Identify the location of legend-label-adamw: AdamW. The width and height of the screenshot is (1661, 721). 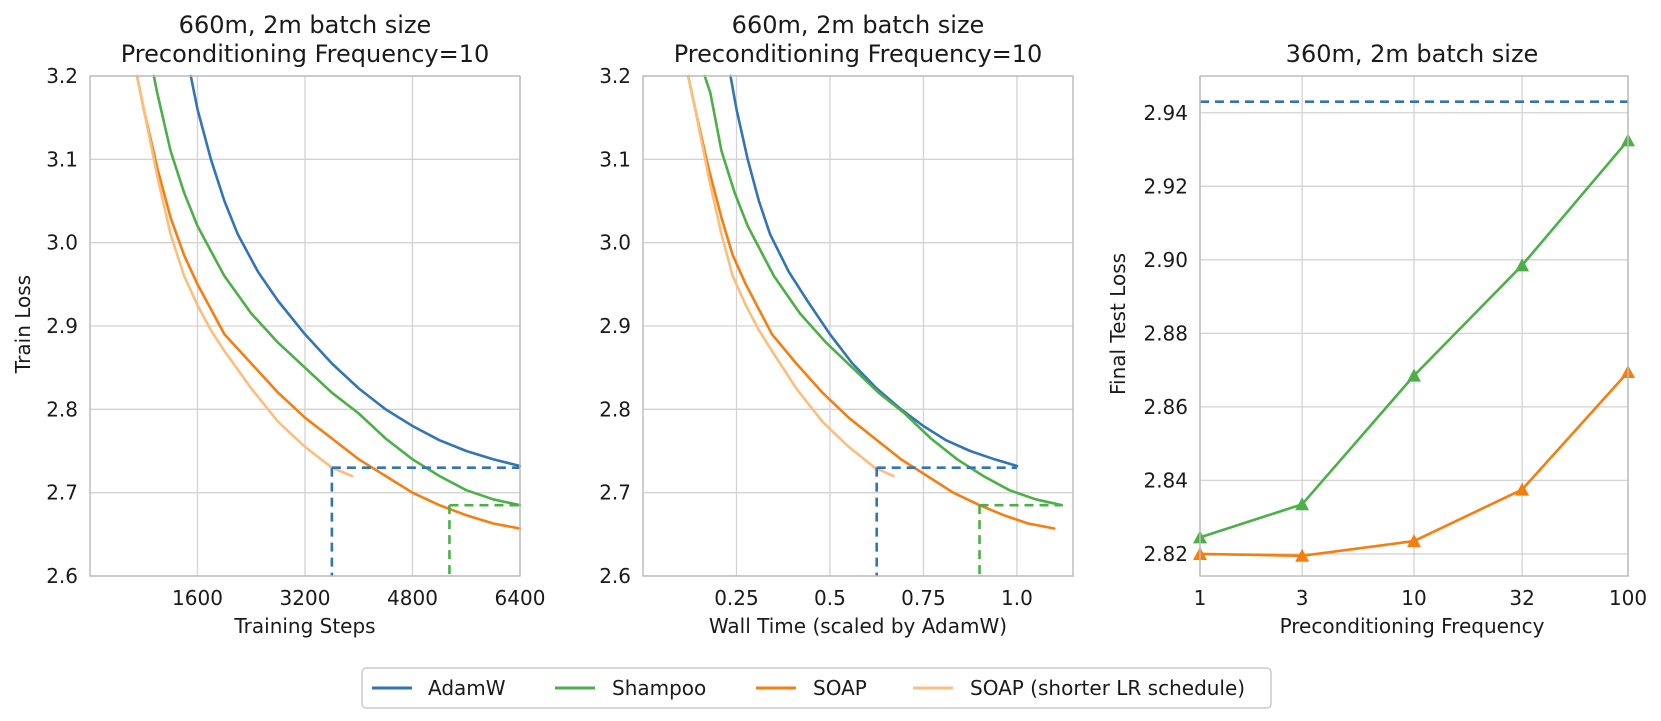
(467, 688).